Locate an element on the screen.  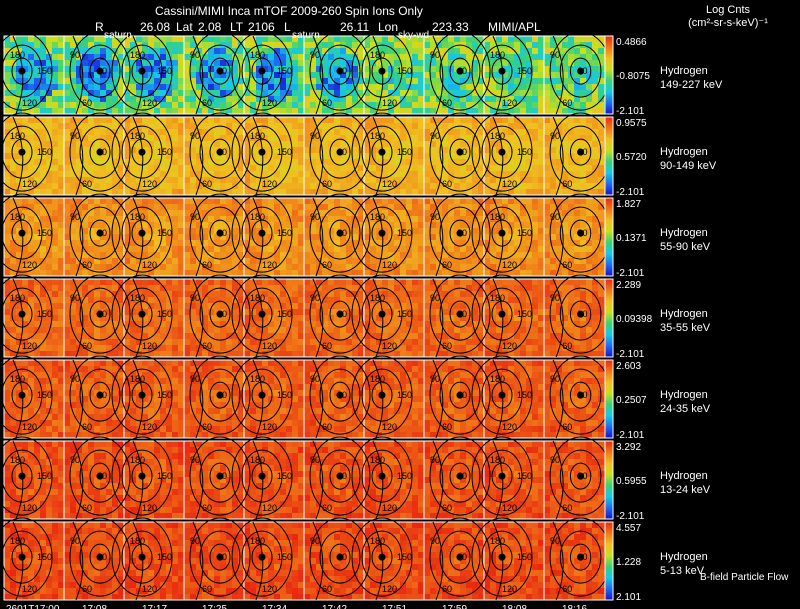
pitch-angle-contour is located at coordinates (220, 71).